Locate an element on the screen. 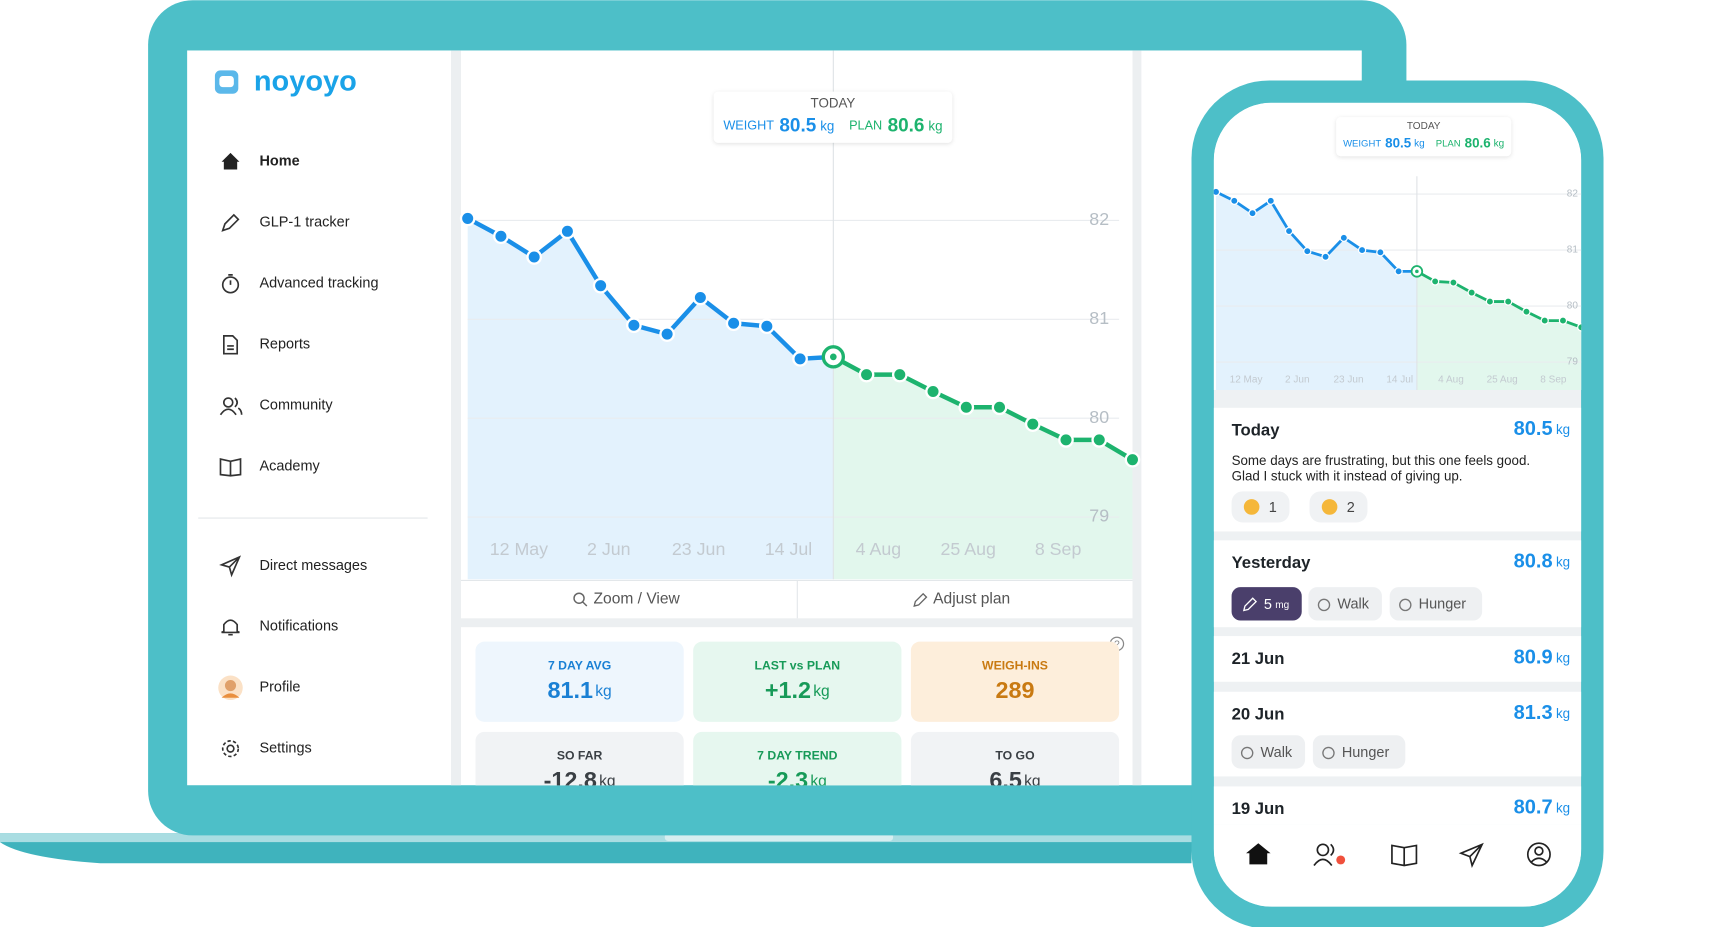 The image size is (1726, 927). stat-number: 81.1 is located at coordinates (571, 690).